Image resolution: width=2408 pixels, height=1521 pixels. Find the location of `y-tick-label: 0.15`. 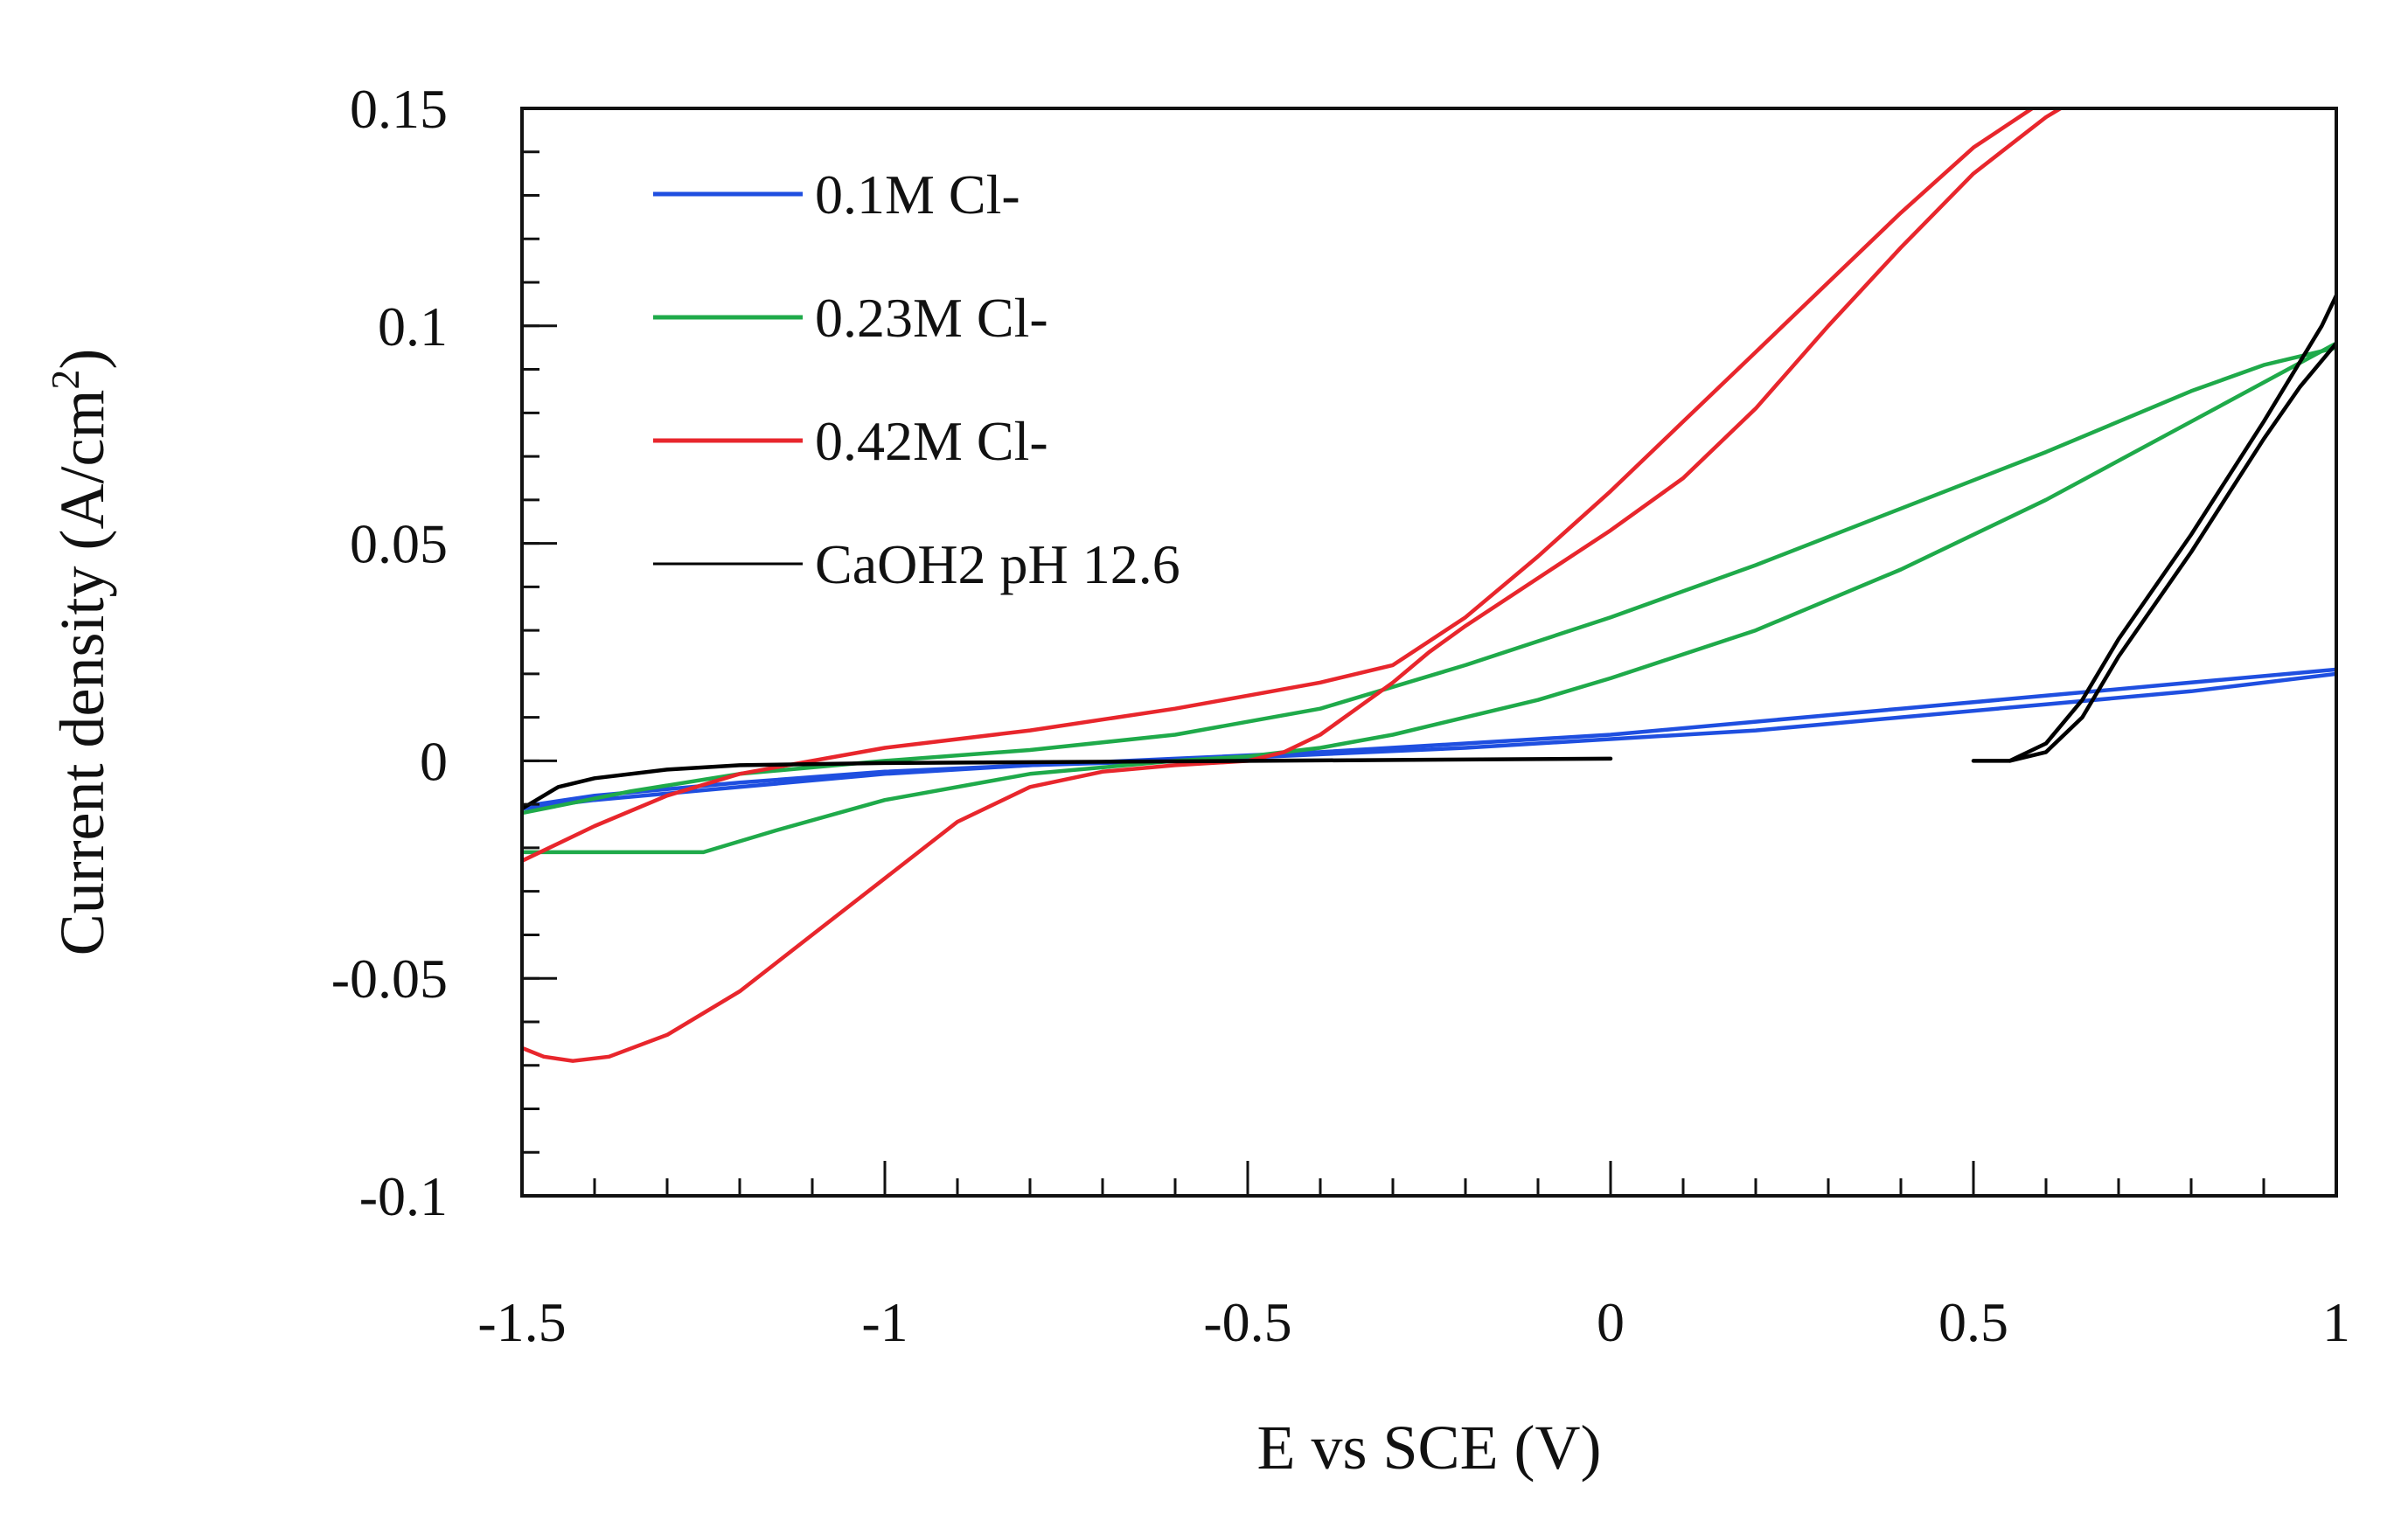

y-tick-label: 0.15 is located at coordinates (399, 109).